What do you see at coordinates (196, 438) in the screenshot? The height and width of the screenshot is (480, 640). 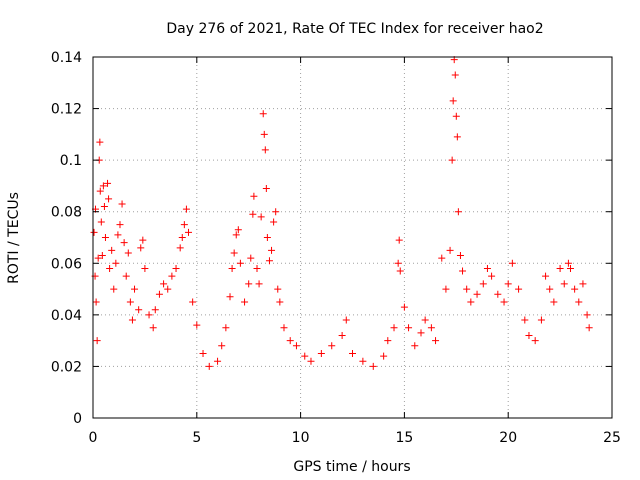 I see `x-tick-label: 5` at bounding box center [196, 438].